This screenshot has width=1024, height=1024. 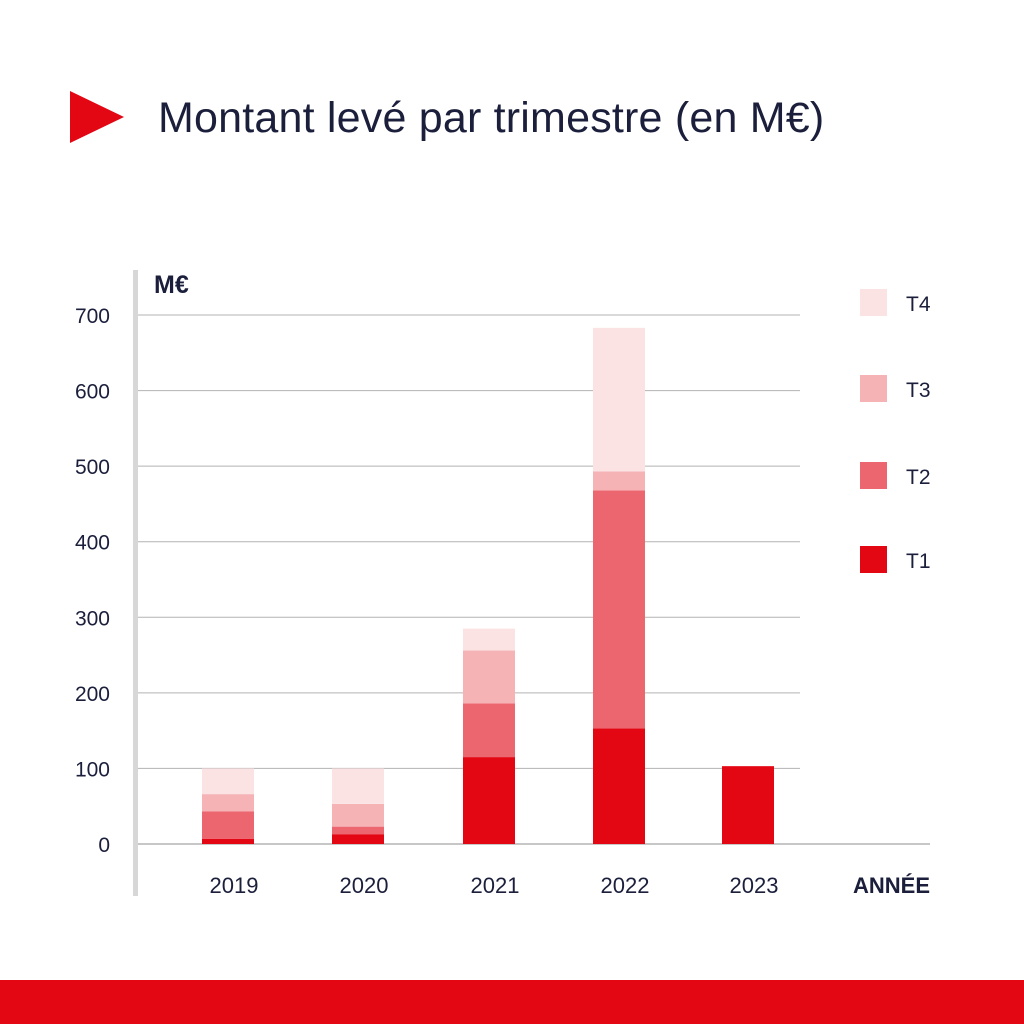 I want to click on x-tick-labels: 2019 2020 2021 2022 2023, so click(x=494, y=885).